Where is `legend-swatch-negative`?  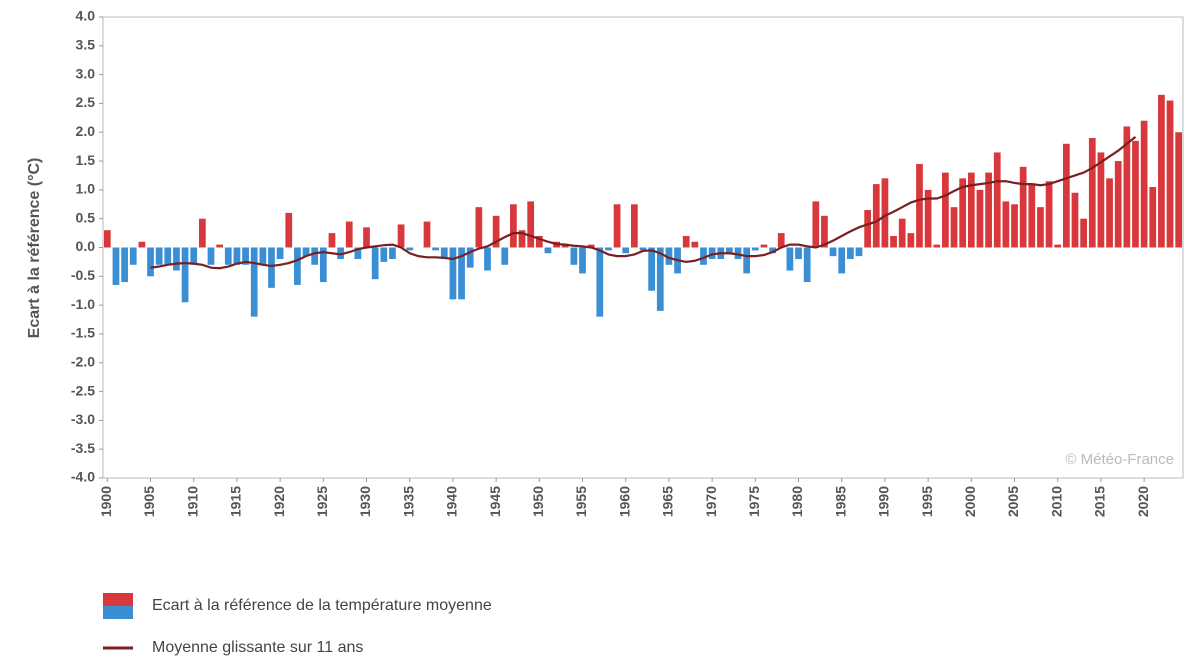
legend-swatch-negative is located at coordinates (118, 612).